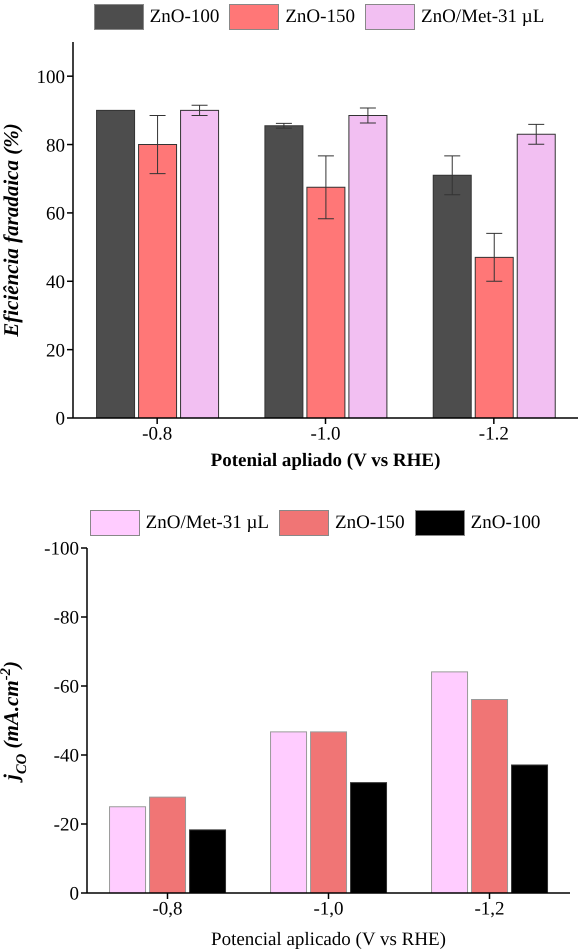 The width and height of the screenshot is (582, 949). Describe the element at coordinates (61, 549) in the screenshot. I see `y-tick-label: -100` at that location.